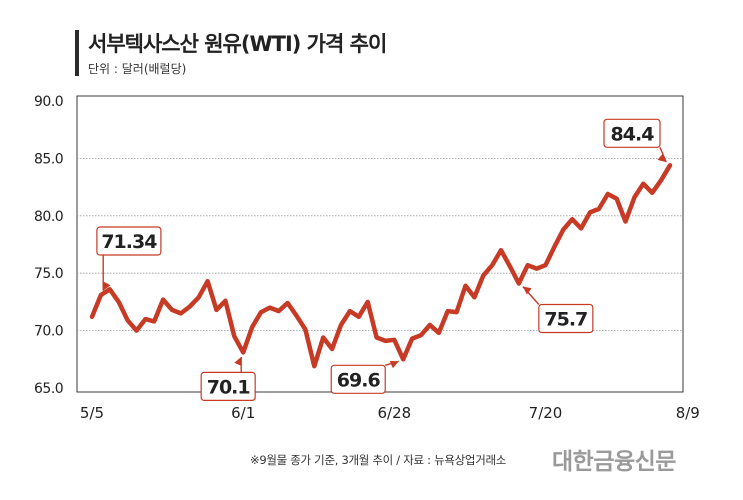 The width and height of the screenshot is (743, 500). Describe the element at coordinates (48, 159) in the screenshot. I see `y-tick-label: 85.0` at that location.